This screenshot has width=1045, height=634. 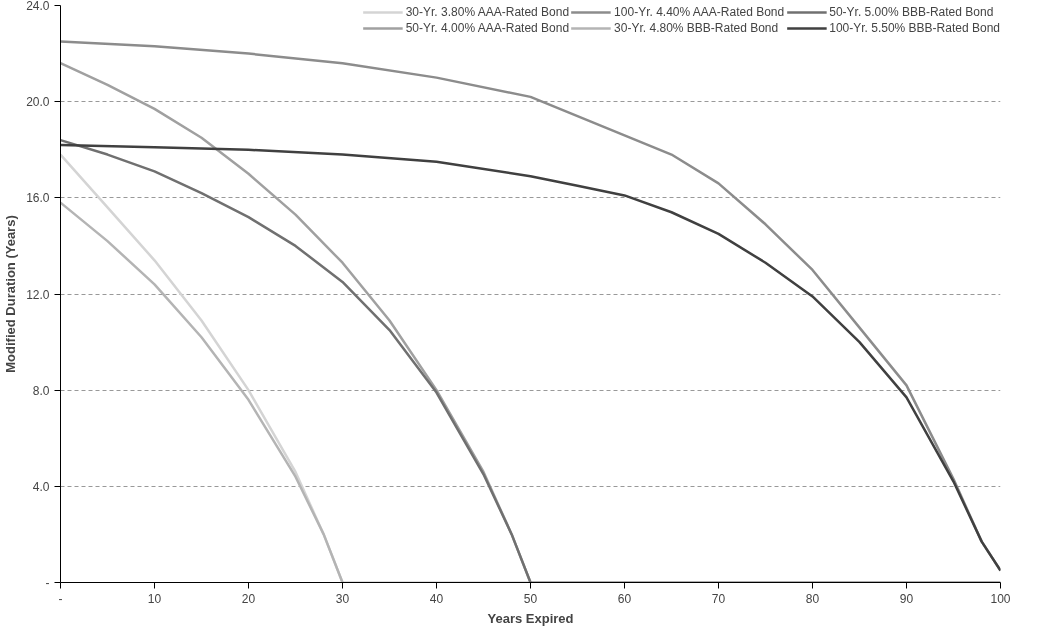 What do you see at coordinates (487, 12) in the screenshot?
I see `legend-label: 30-Yr. 3.80% AAA-Rated Bond` at bounding box center [487, 12].